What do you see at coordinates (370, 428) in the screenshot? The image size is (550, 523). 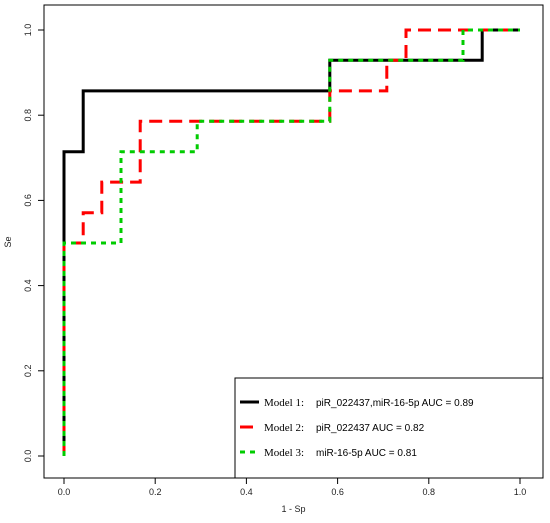 I see `legend-series-label: piR_022437 AUC = 0.82` at bounding box center [370, 428].